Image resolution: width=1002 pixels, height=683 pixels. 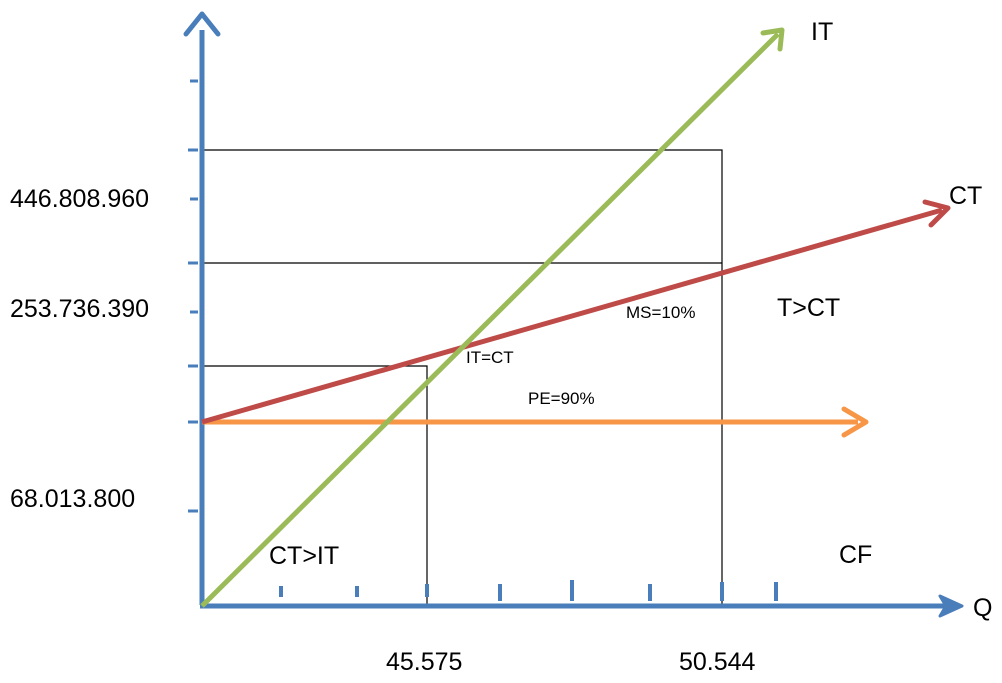 I want to click on pe-label: PE=90%, so click(x=561, y=398).